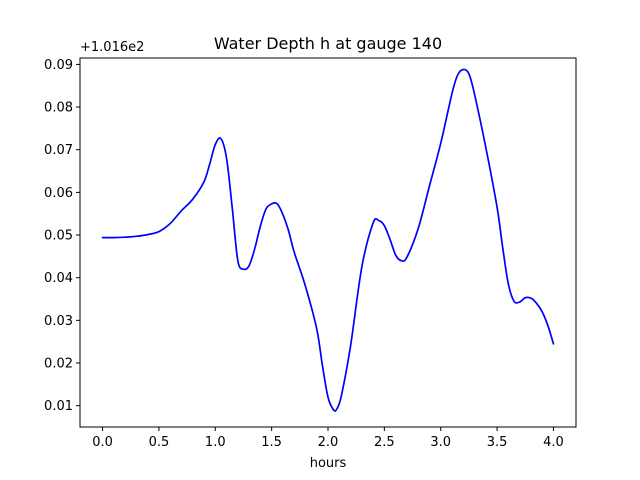 The height and width of the screenshot is (480, 640). What do you see at coordinates (58, 321) in the screenshot?
I see `y-tick-label: 0.03` at bounding box center [58, 321].